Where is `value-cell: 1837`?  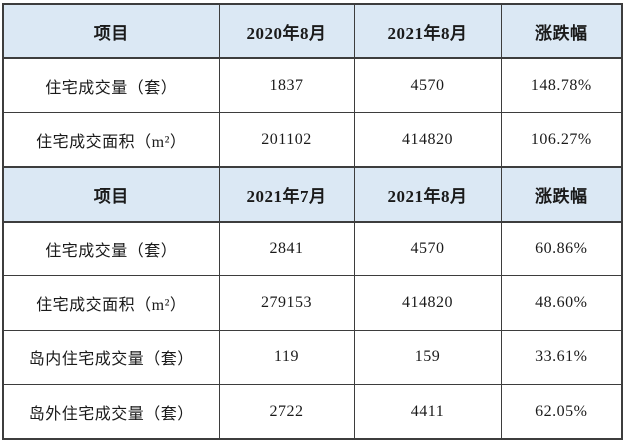 value-cell: 1837 is located at coordinates (286, 85).